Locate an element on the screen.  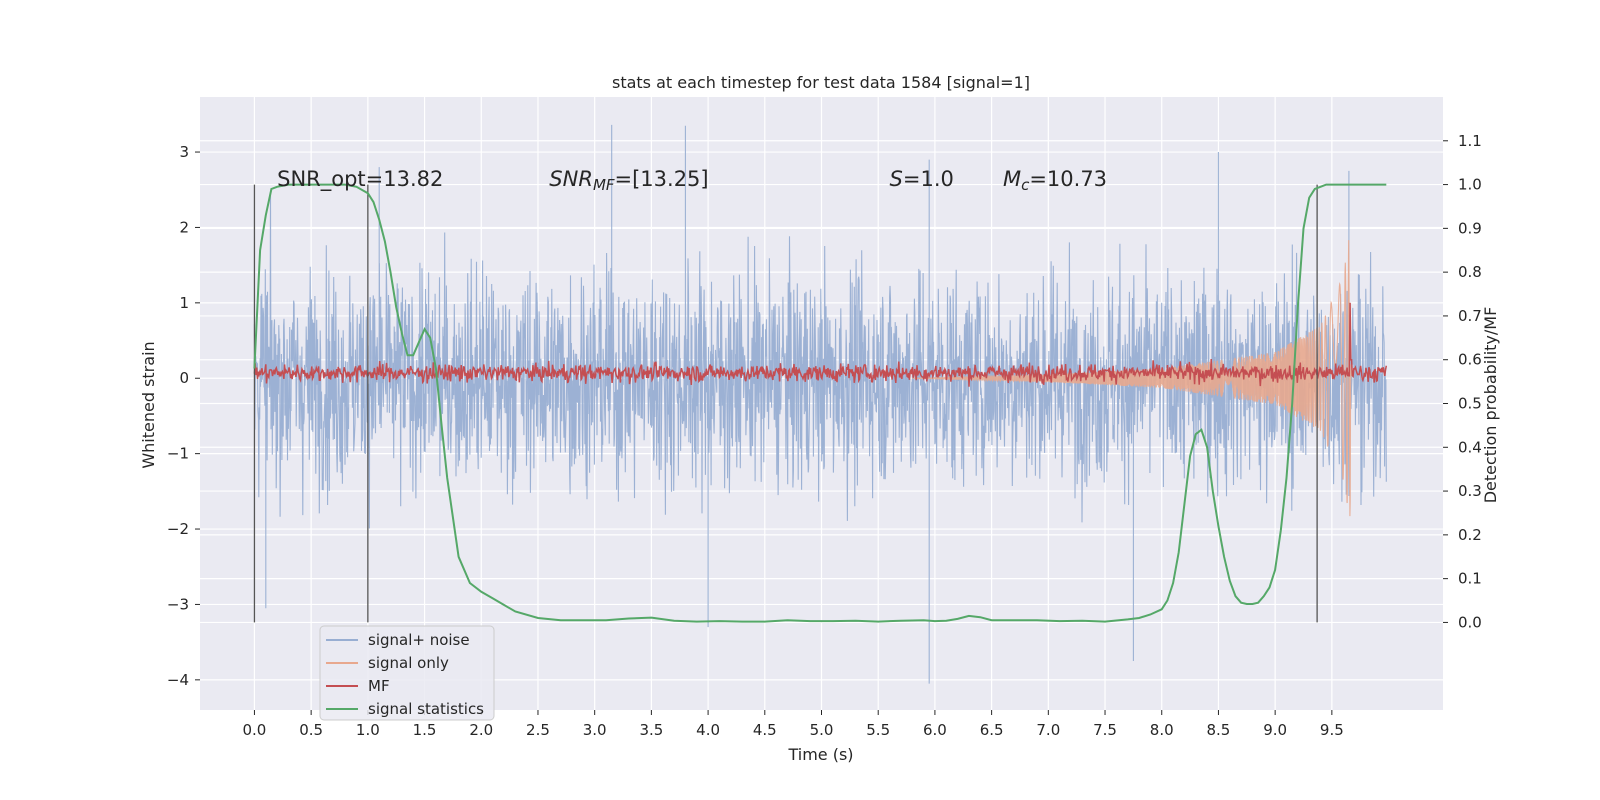
x-tick-label-18: 9.0 is located at coordinates (1275, 730).